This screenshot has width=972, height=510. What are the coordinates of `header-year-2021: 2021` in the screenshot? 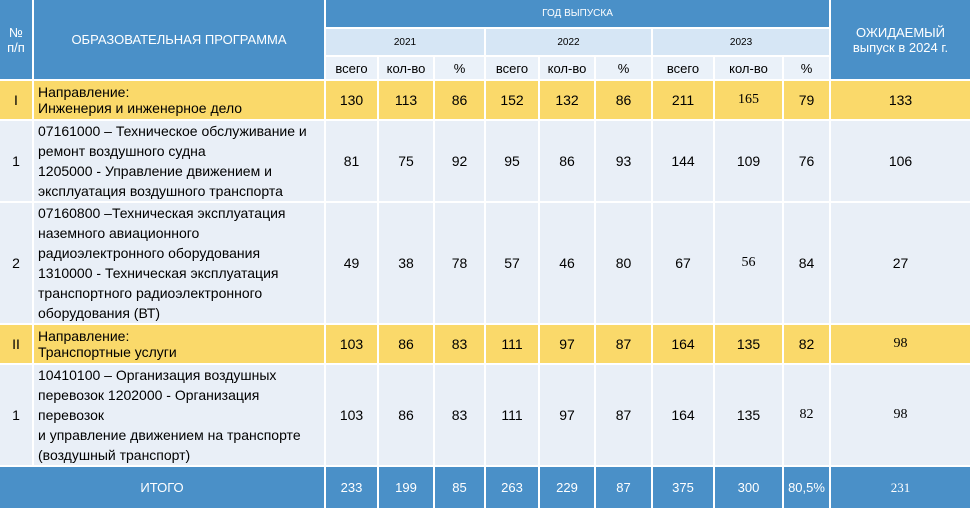 It's located at (406, 43).